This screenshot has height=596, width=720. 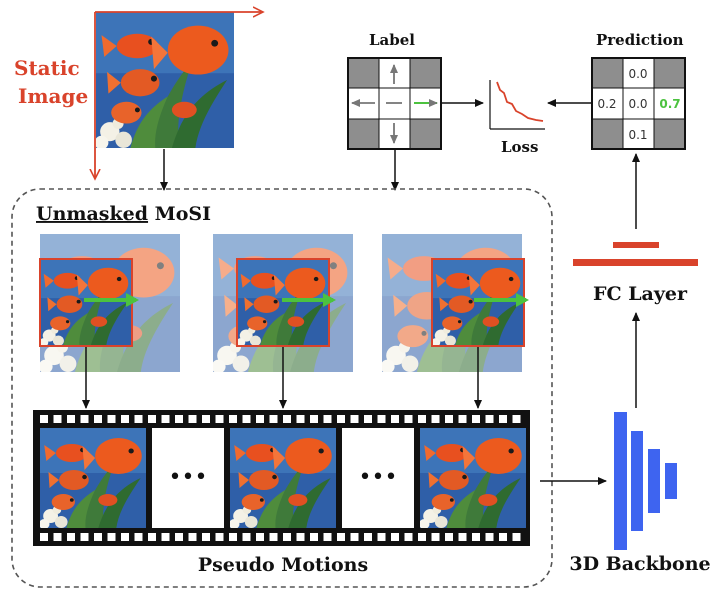 I want to click on static-image-label-line1: Static, so click(x=47, y=68).